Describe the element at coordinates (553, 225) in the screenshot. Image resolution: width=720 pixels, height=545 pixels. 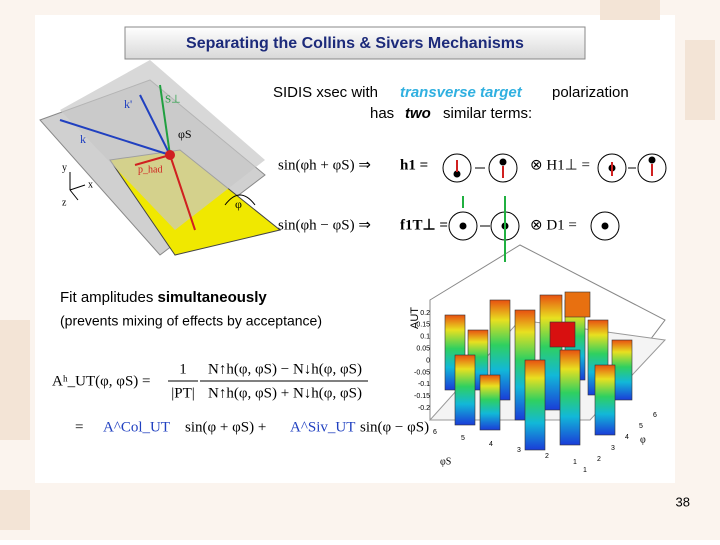
I see `term-rhs: ⊗ D1 =` at that location.